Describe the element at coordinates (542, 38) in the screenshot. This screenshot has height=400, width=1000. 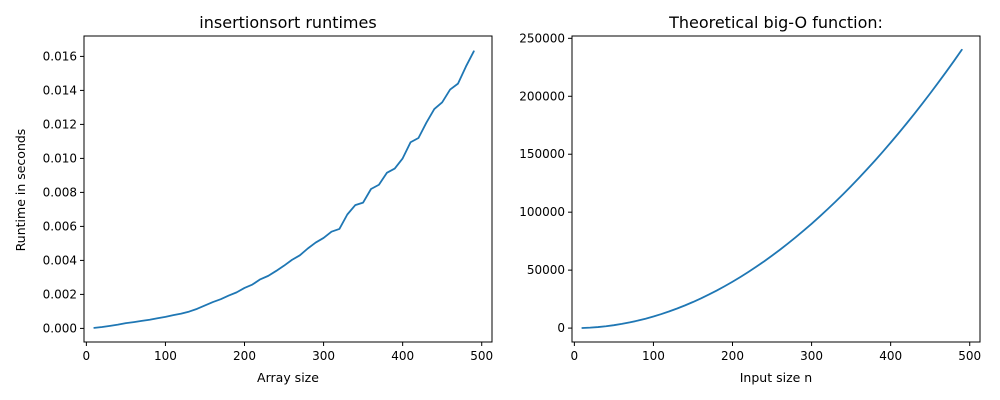
I see `y-tick-label: 250000` at that location.